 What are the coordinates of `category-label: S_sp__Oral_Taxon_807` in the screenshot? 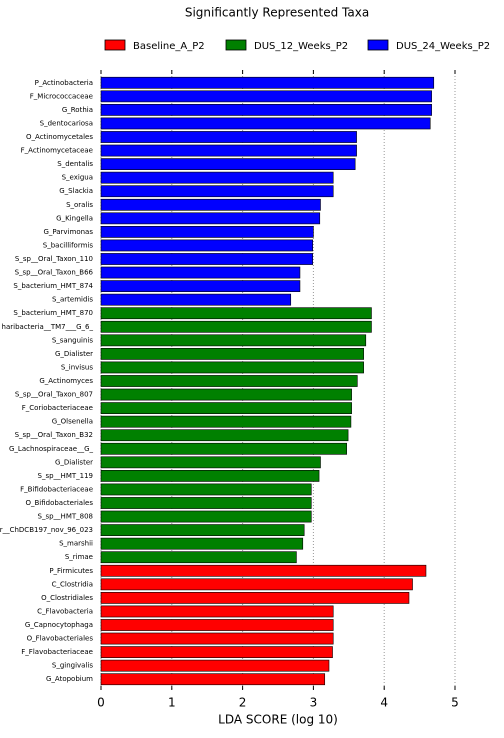 It's located at (54, 395).